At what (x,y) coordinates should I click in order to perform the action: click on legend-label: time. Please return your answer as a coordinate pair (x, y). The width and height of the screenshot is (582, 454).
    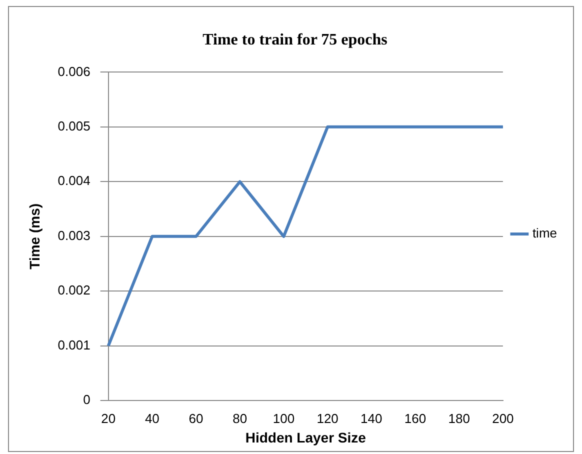
    Looking at the image, I should click on (545, 233).